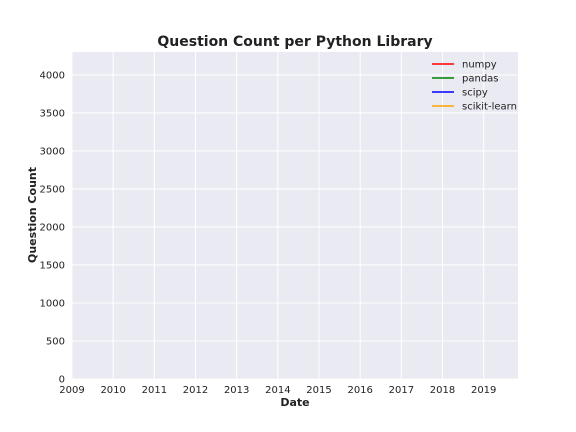  I want to click on x-tick-label: 2019, so click(483, 390).